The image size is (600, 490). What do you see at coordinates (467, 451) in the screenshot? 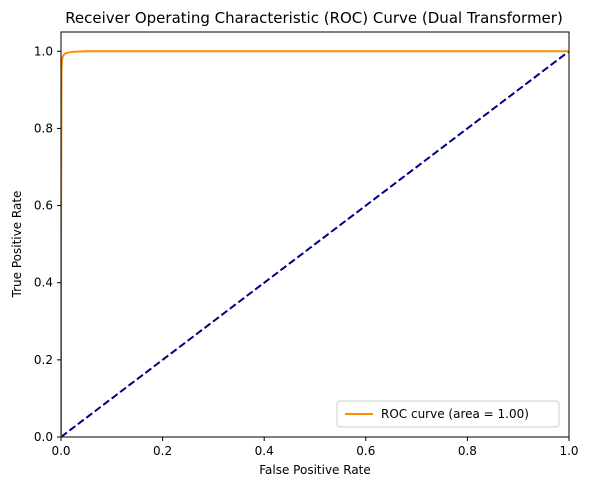
I see `x-tick-label: 0.8` at bounding box center [467, 451].